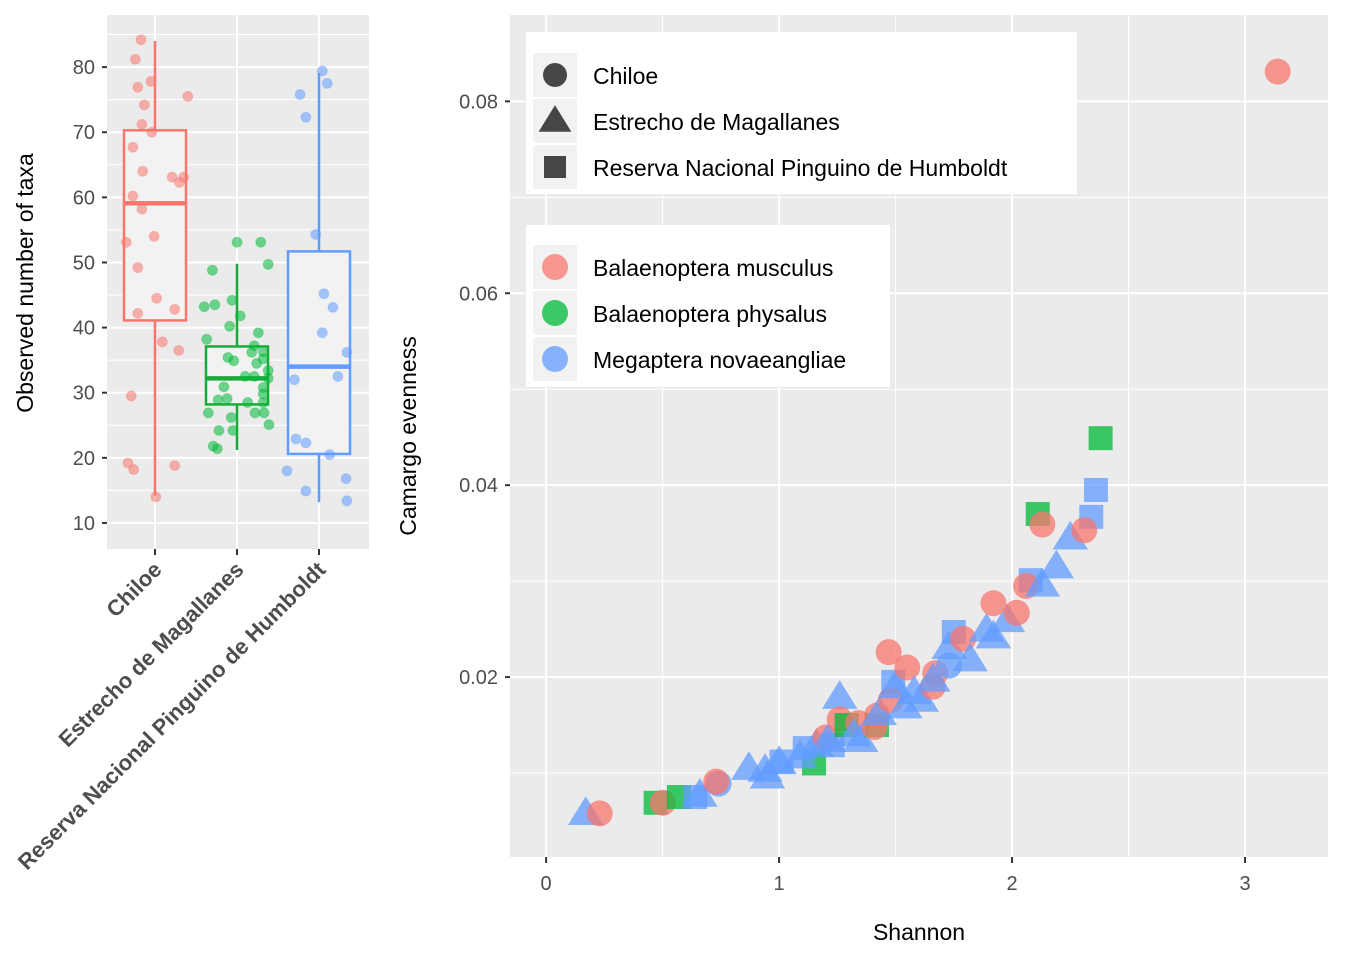 Image resolution: width=1352 pixels, height=980 pixels. Describe the element at coordinates (84, 524) in the screenshot. I see `y-tick-label: 10` at that location.